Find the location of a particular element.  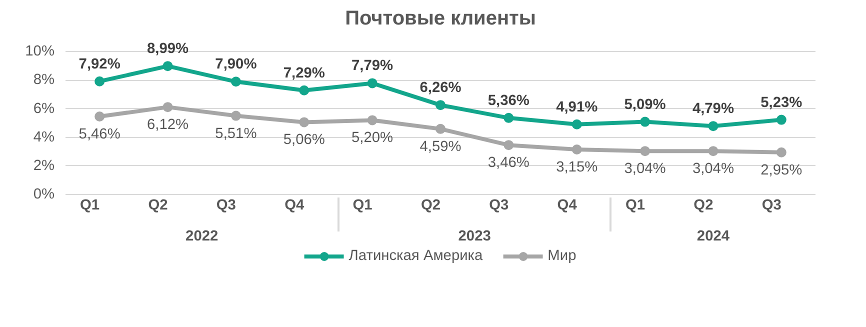

data-label: 5,09% is located at coordinates (645, 104).